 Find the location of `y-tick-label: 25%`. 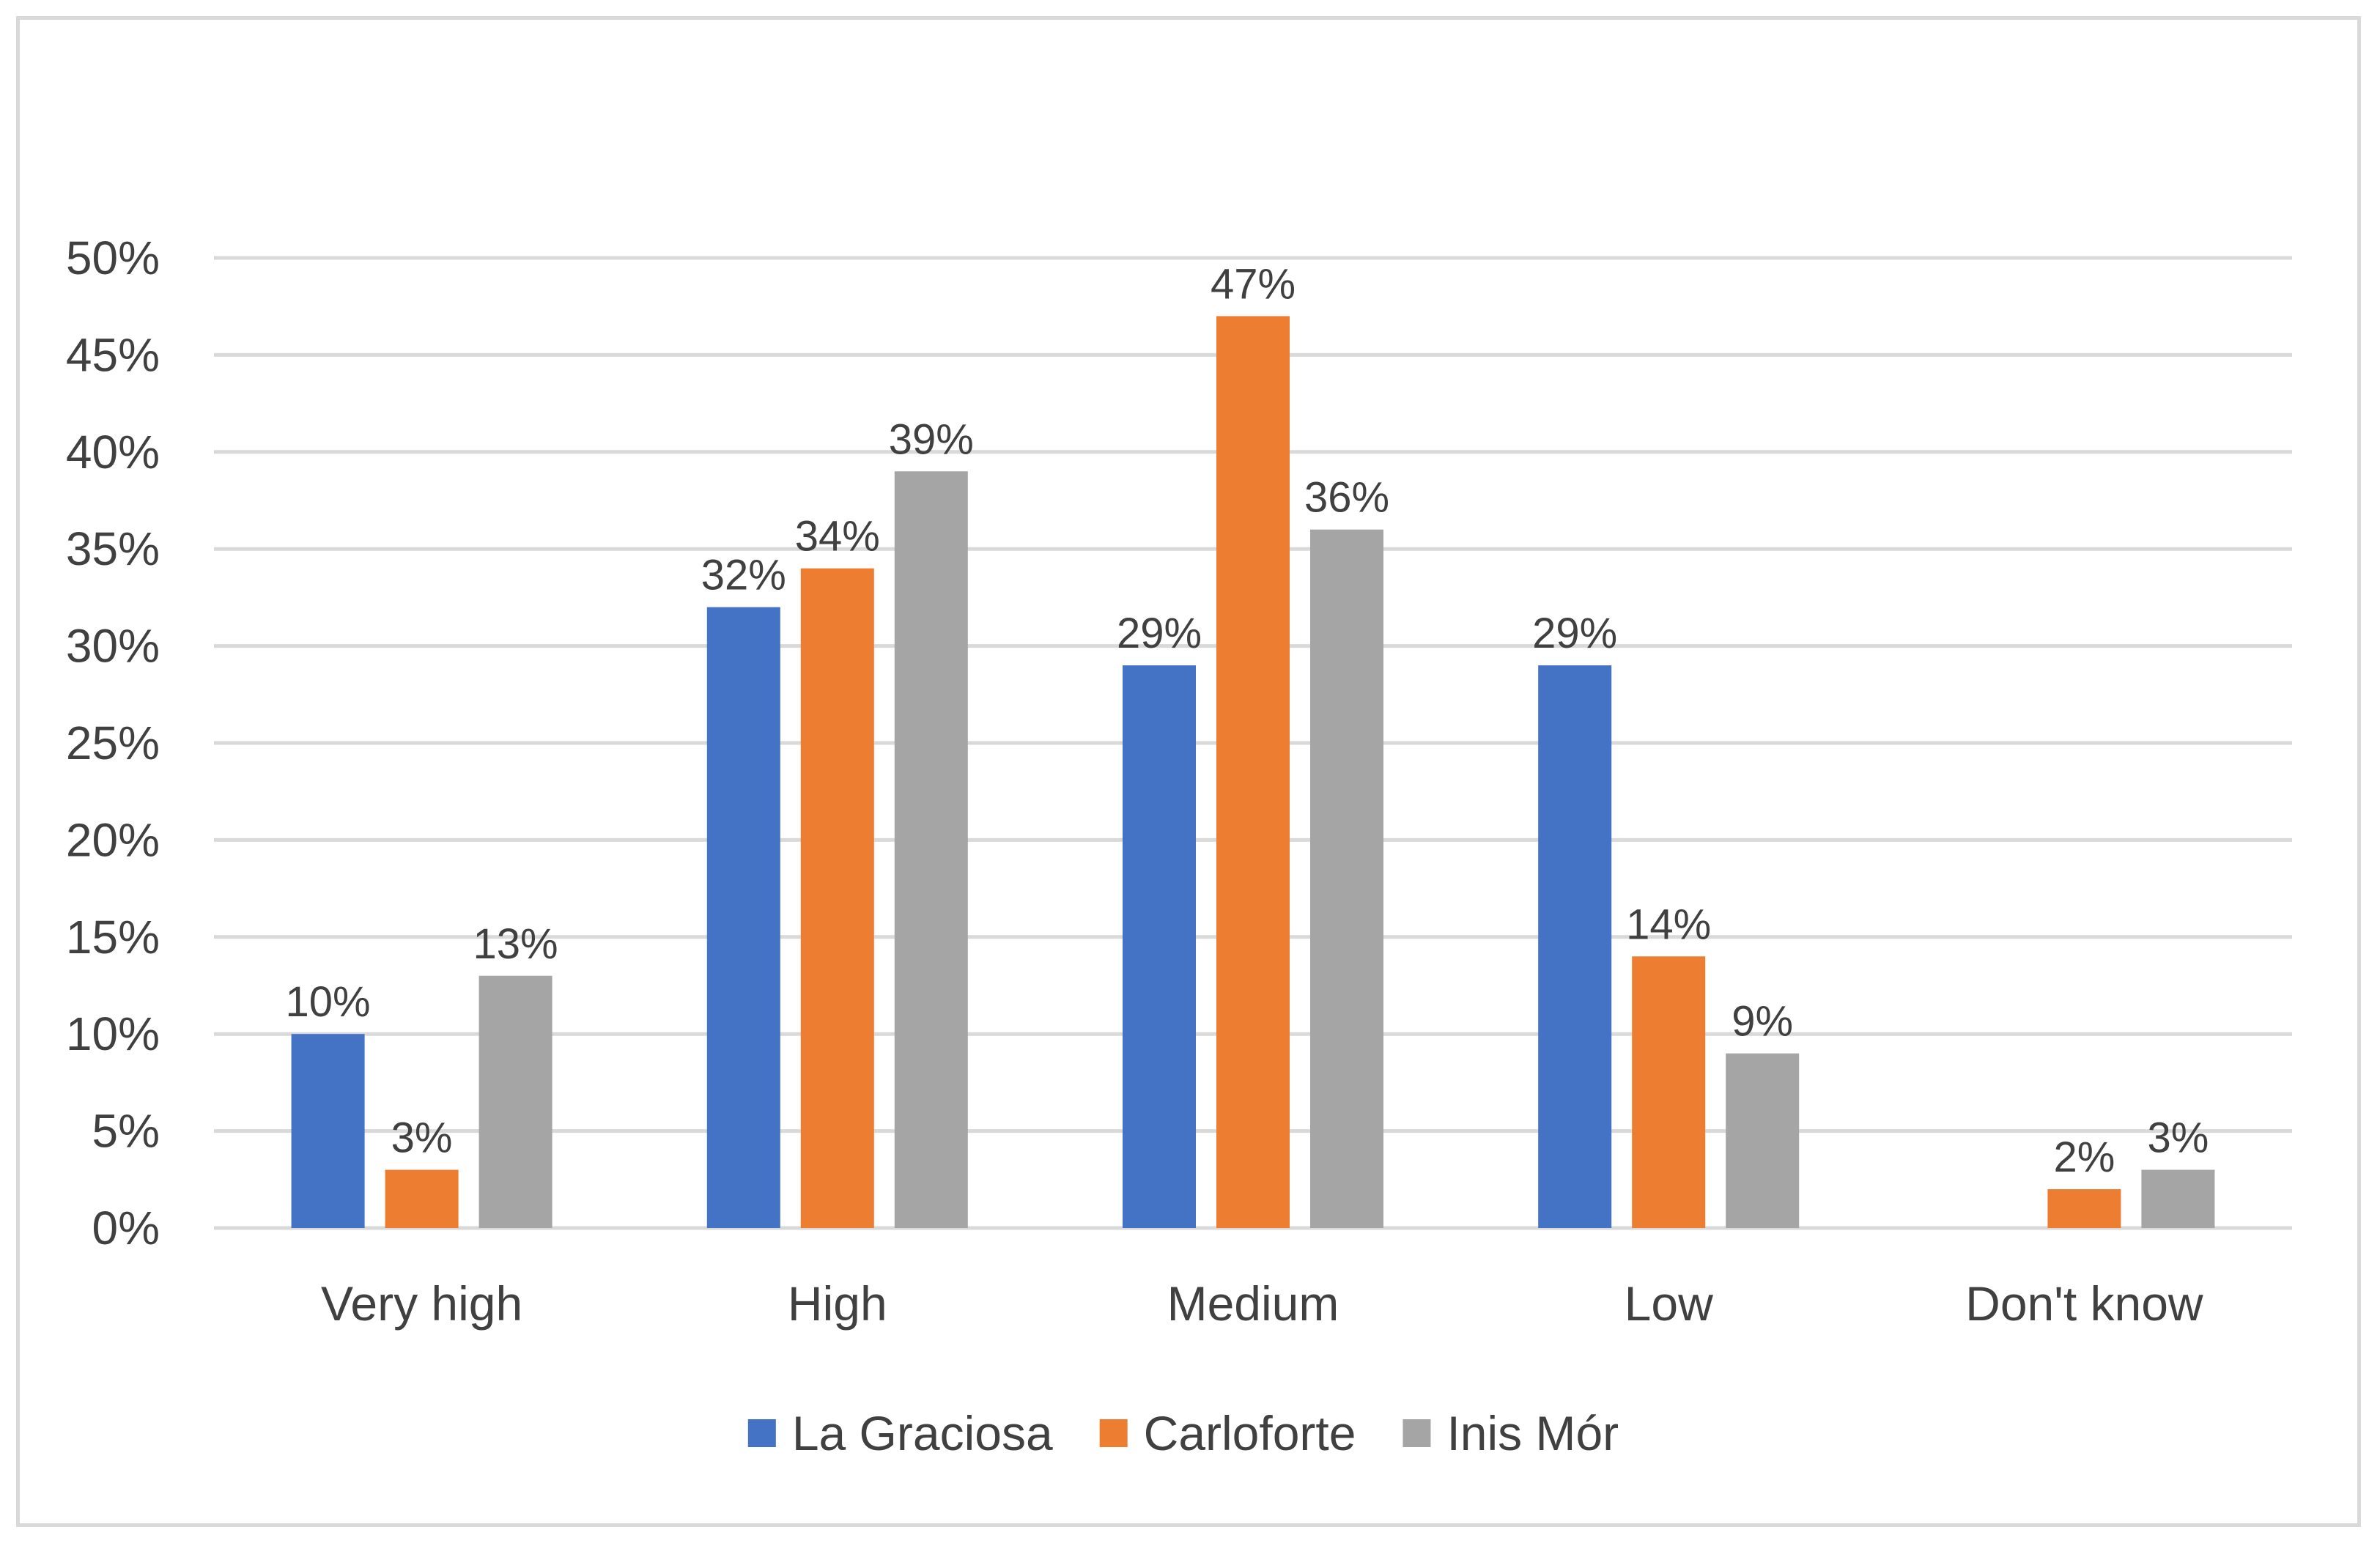

y-tick-label: 25% is located at coordinates (113, 743).